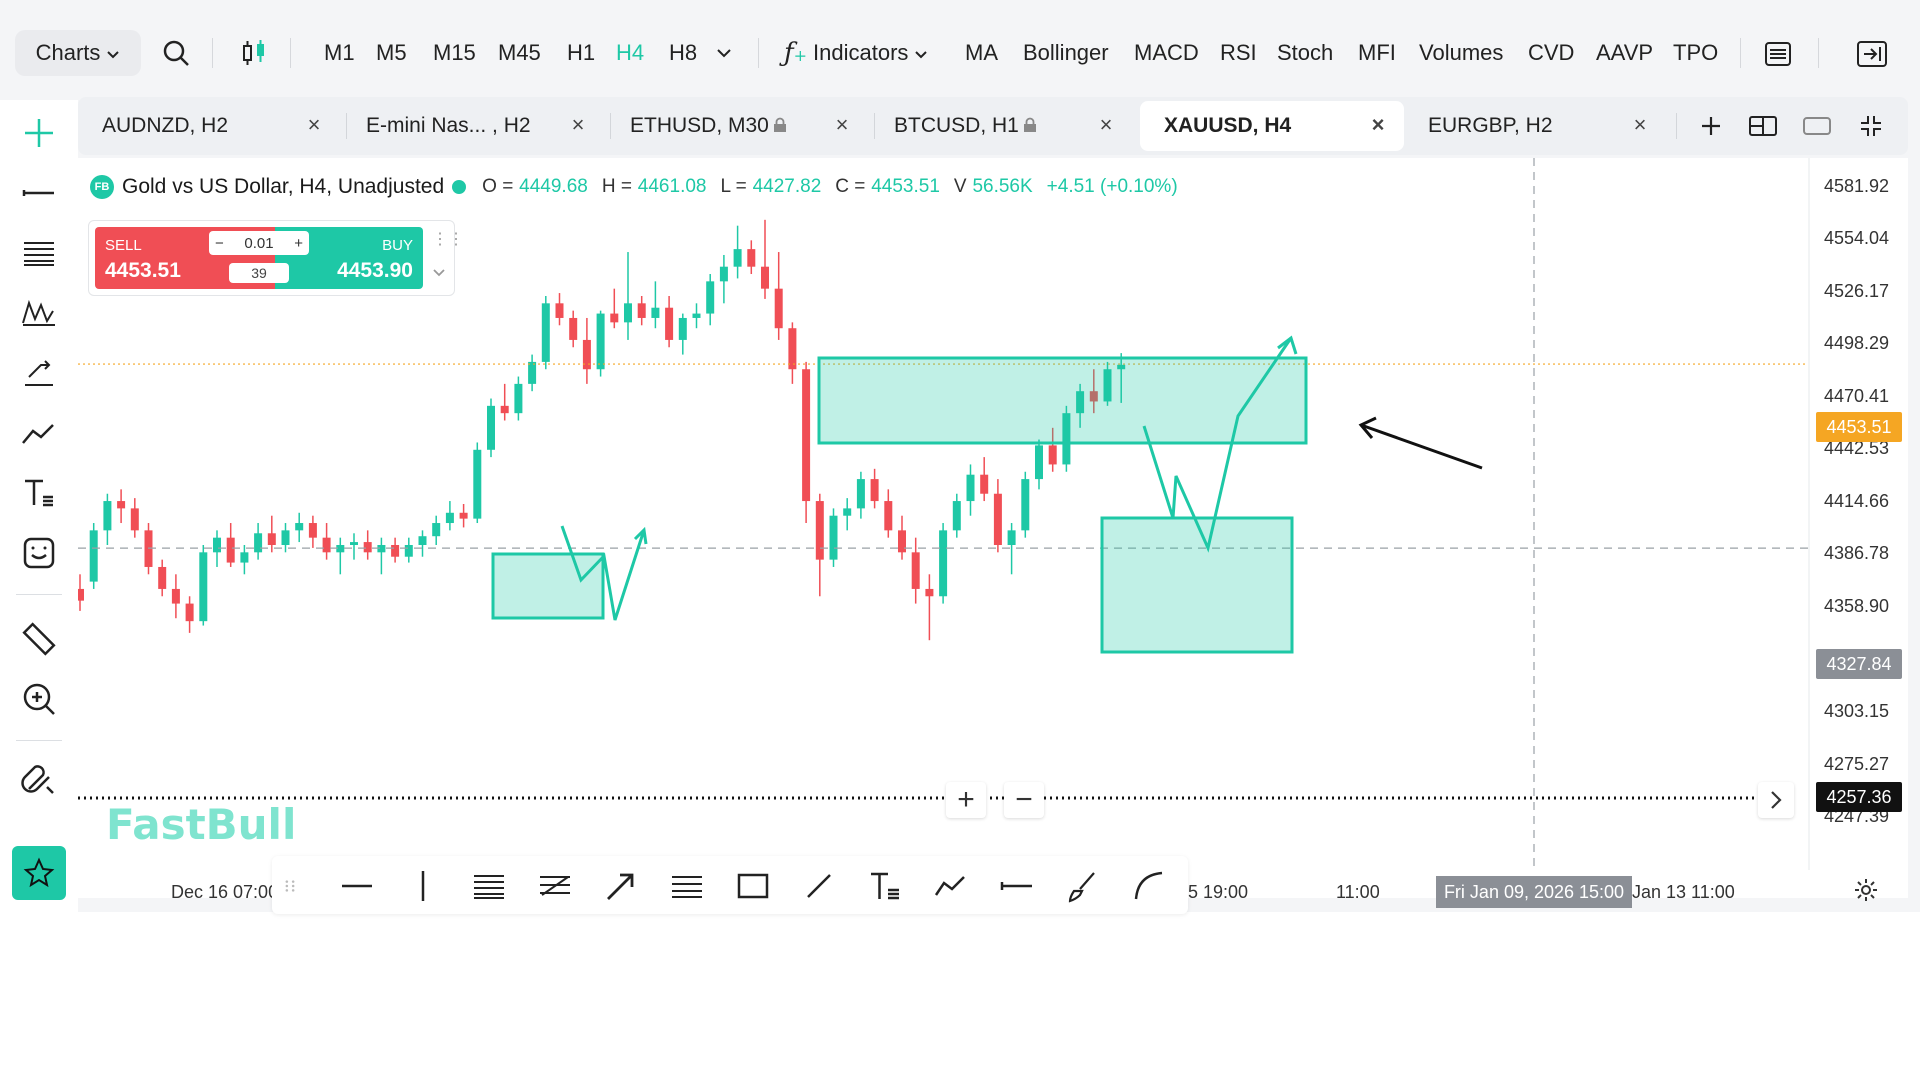  I want to click on timeframe-h4: H4, so click(630, 52).